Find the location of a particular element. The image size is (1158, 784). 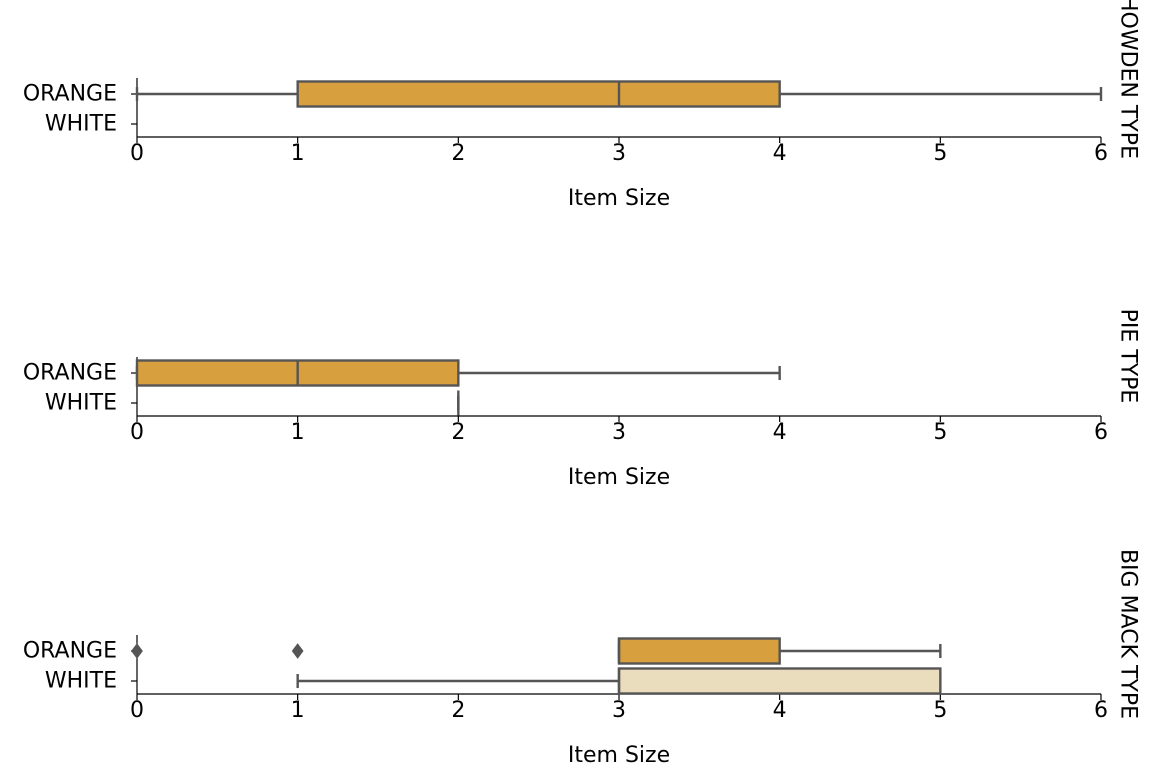

box-white is located at coordinates (619, 681).